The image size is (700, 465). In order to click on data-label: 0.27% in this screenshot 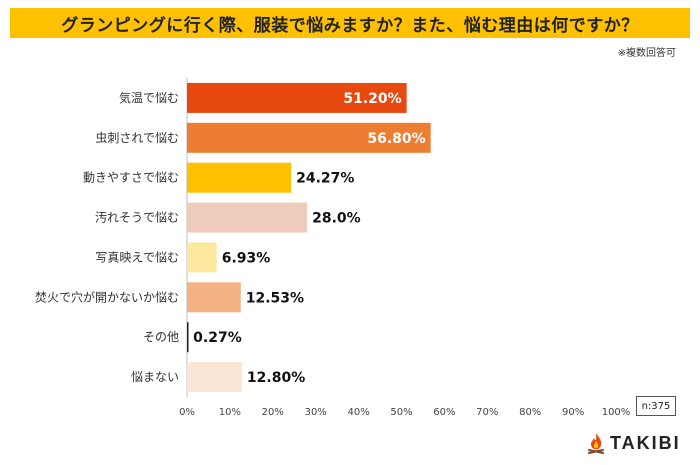, I will do `click(217, 338)`.